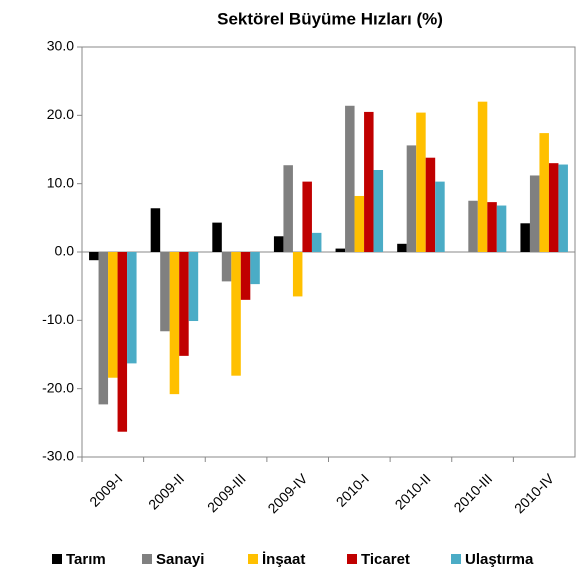  What do you see at coordinates (65, 251) in the screenshot?
I see `y-tick-label: 0.0` at bounding box center [65, 251].